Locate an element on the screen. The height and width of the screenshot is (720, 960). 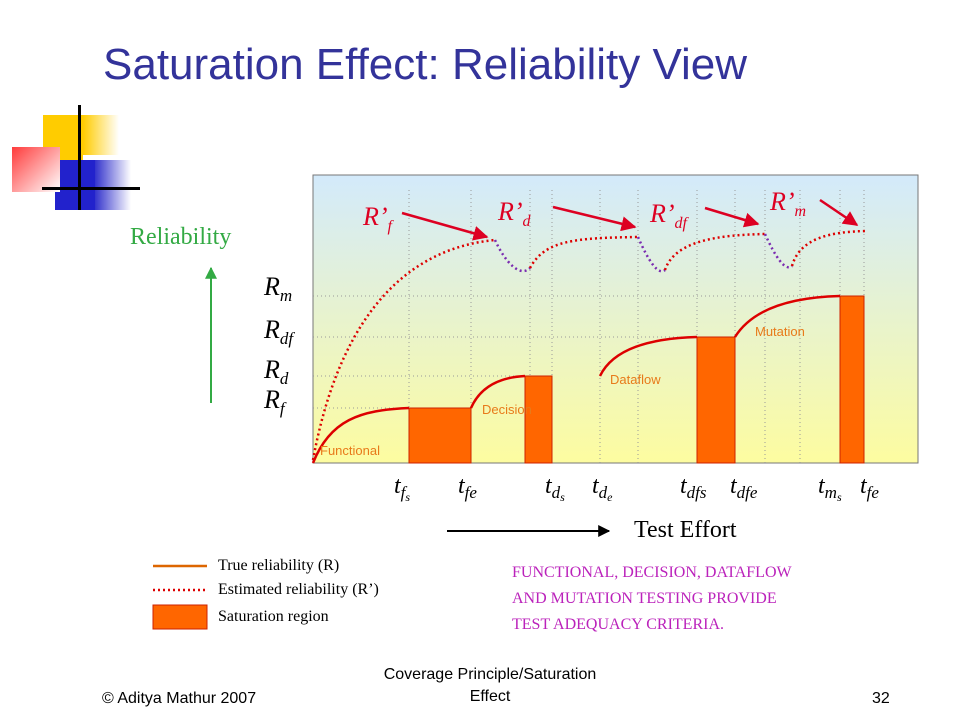
true-curve-dataflow is located at coordinates (648, 356).